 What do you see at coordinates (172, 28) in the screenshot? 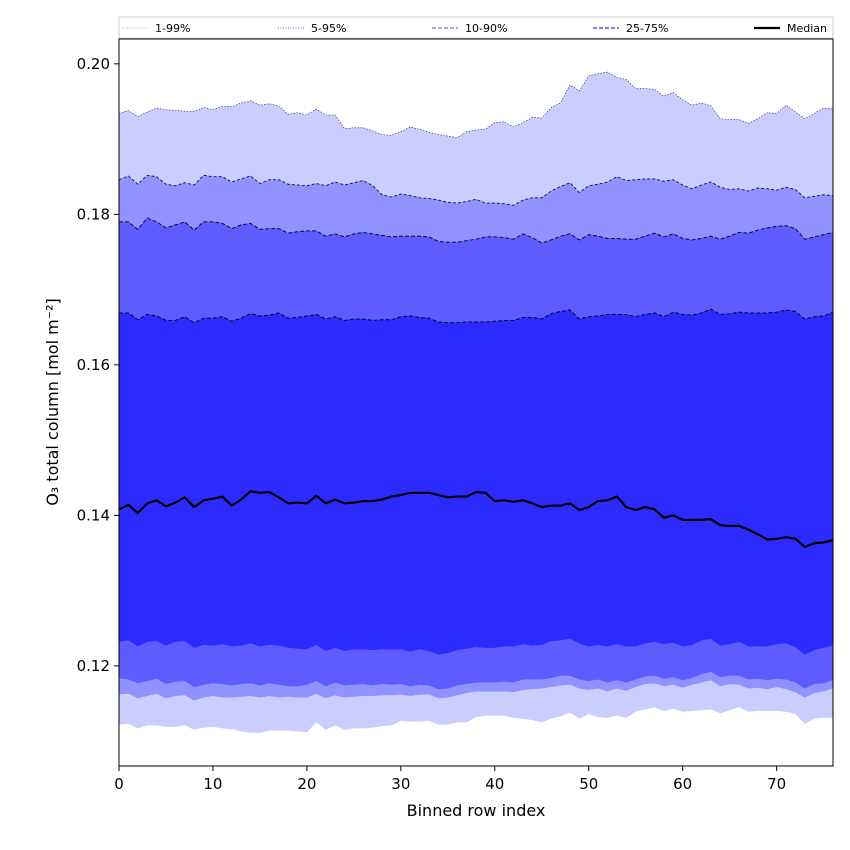
I see `legend-label: 1-99%` at bounding box center [172, 28].